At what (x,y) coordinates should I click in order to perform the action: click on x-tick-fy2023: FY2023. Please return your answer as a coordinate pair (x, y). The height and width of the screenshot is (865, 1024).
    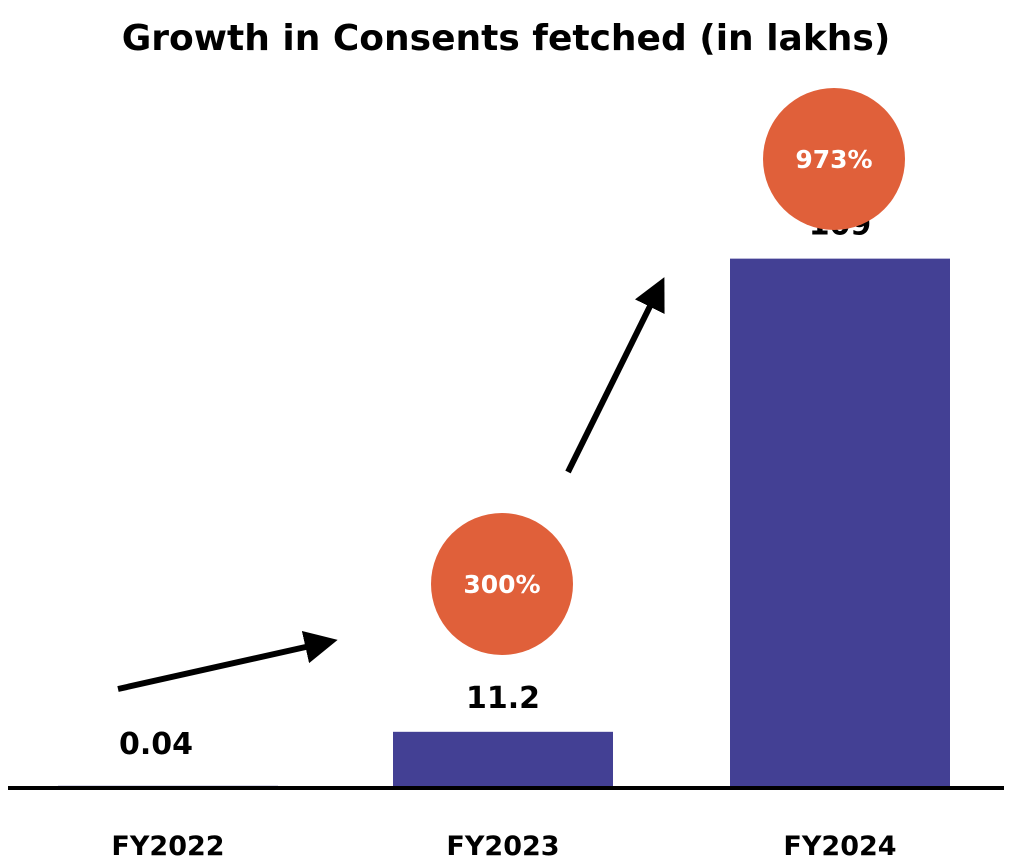
    Looking at the image, I should click on (502, 846).